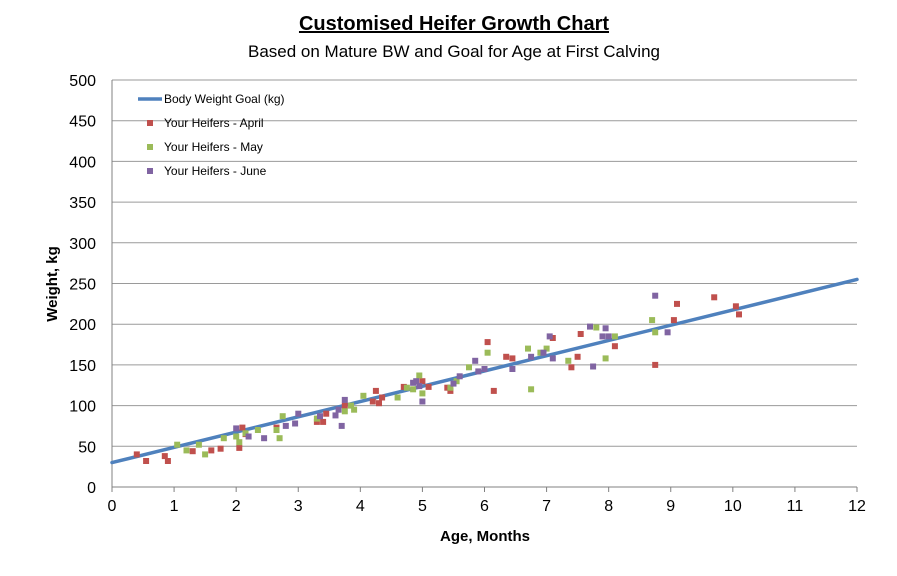 This screenshot has width=897, height=576. I want to click on data-point-s2-p28, so click(540, 352).